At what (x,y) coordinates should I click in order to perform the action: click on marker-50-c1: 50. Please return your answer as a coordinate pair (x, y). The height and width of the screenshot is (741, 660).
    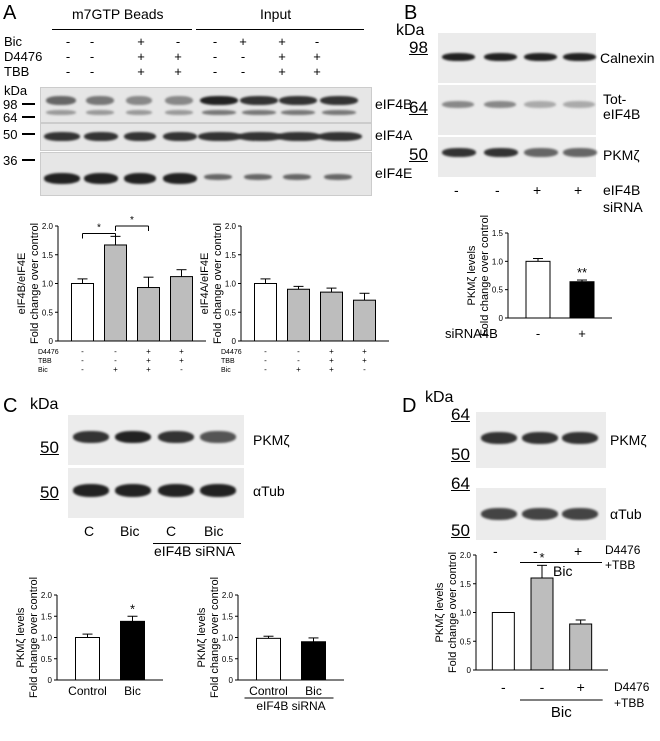
    Looking at the image, I should click on (49, 447).